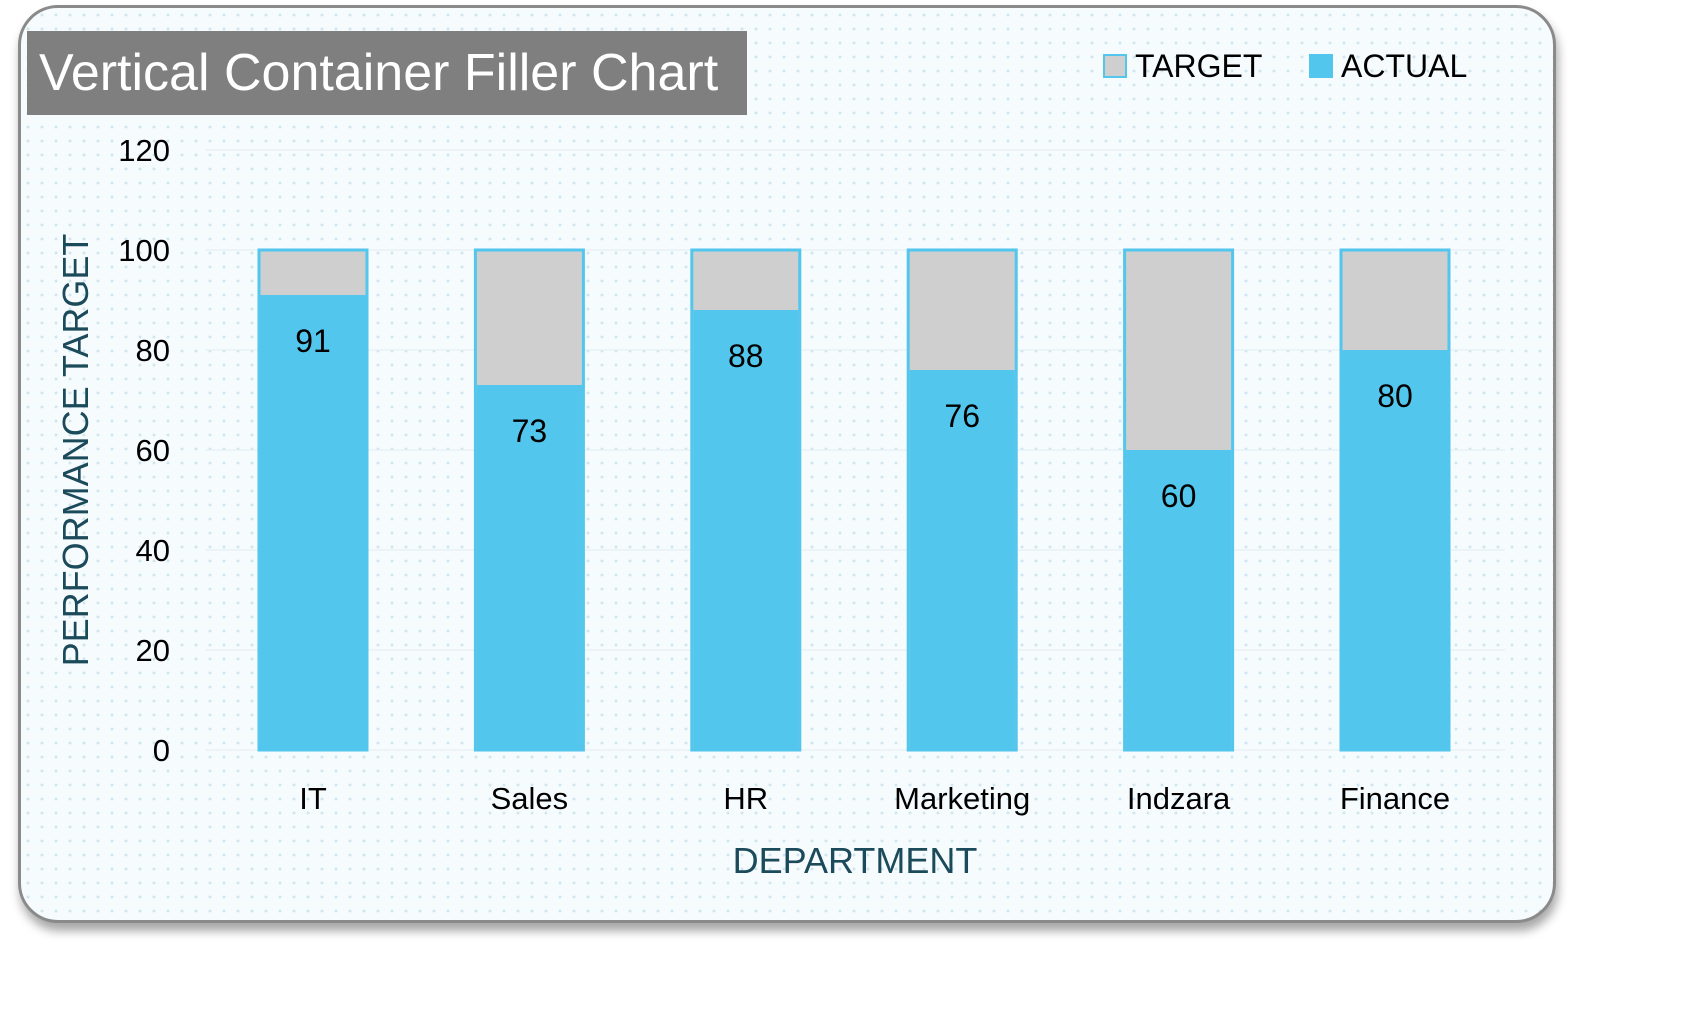 The image size is (1697, 1028). Describe the element at coordinates (144, 250) in the screenshot. I see `y-tick-label: 100` at that location.